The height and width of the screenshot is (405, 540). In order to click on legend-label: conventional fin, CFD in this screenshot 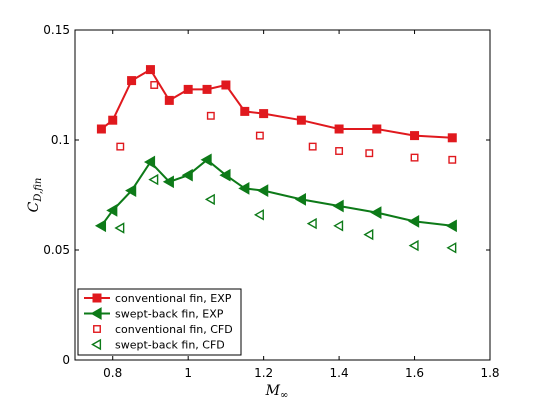, I will do `click(174, 329)`.